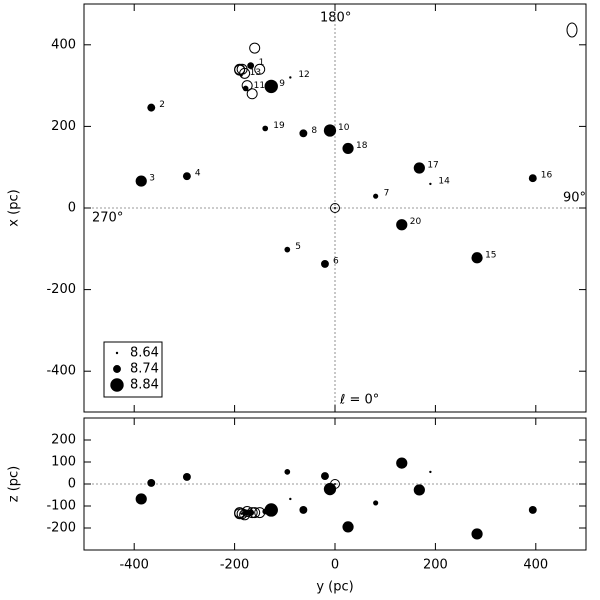 The width and height of the screenshot is (600, 600). I want to click on x-tick-label: 400, so click(535, 565).